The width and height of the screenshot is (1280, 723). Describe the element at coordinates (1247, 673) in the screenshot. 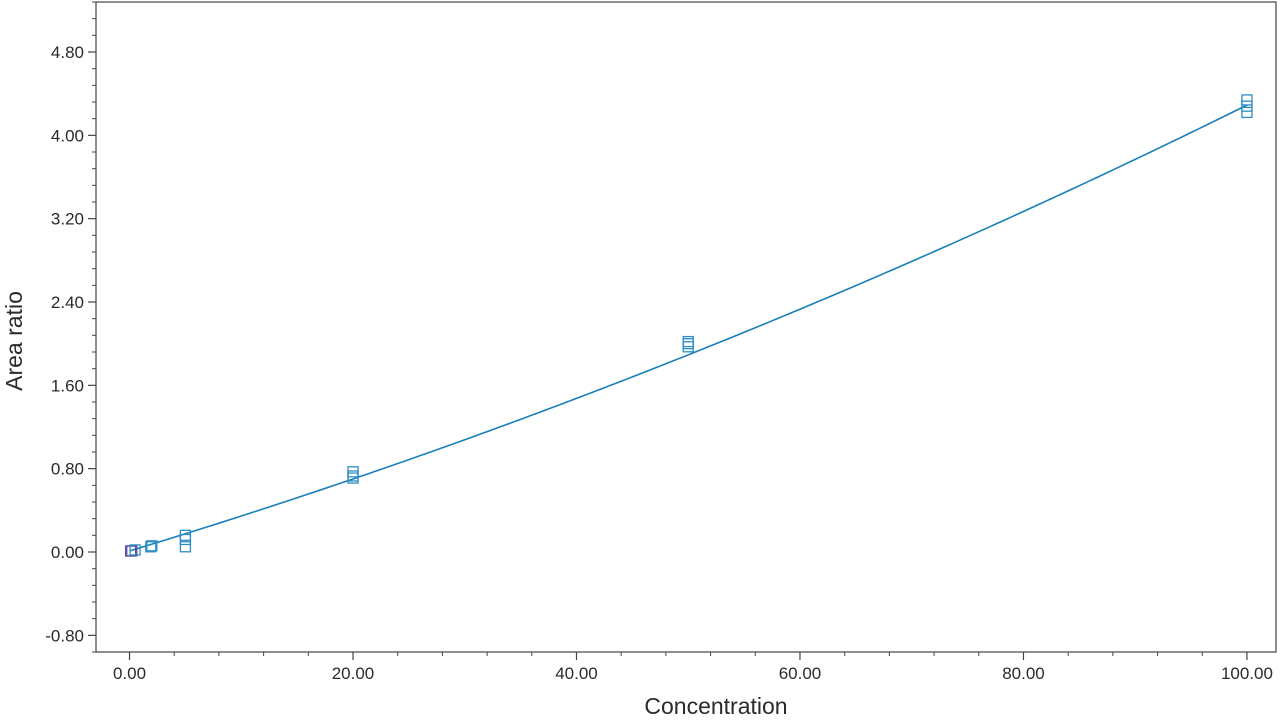

I see `x-tick-label: 100.00` at that location.